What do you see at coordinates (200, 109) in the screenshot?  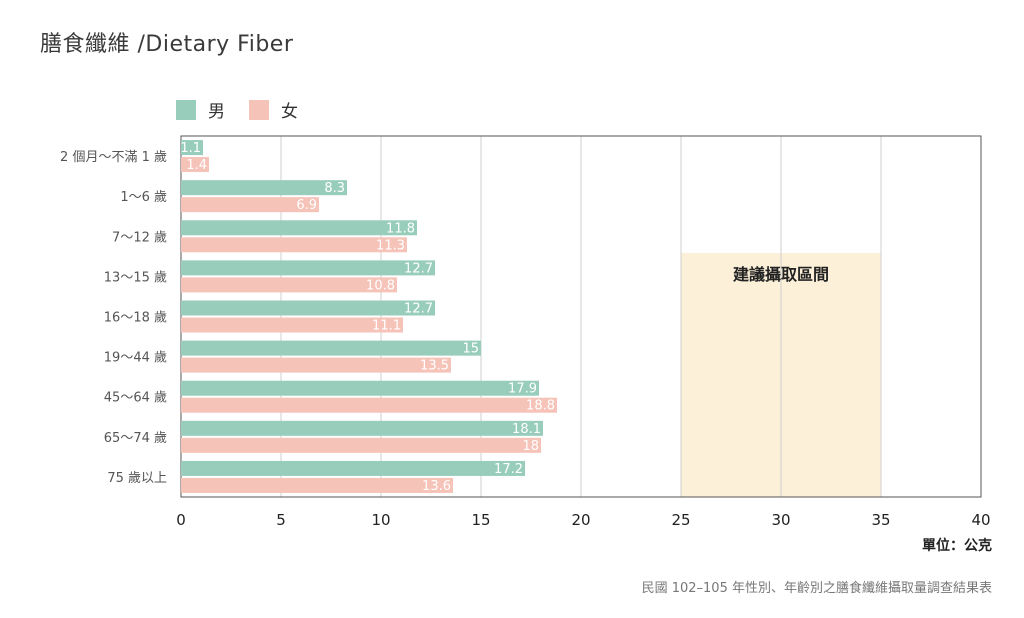 I see `legend-item-male: 男` at bounding box center [200, 109].